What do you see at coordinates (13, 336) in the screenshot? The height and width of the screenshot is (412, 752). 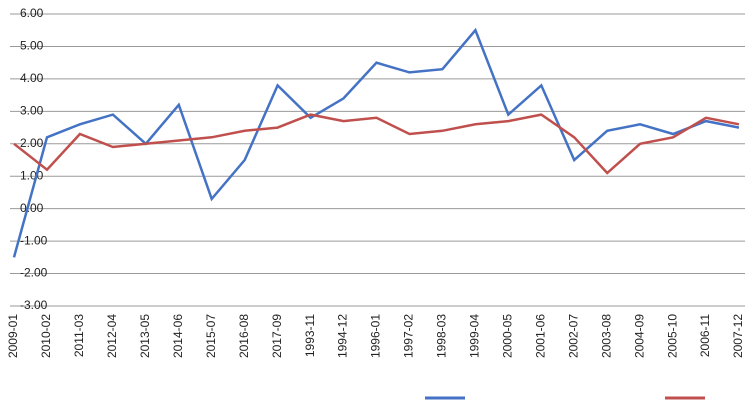 I see `x-tick-label: 2009-01` at bounding box center [13, 336].